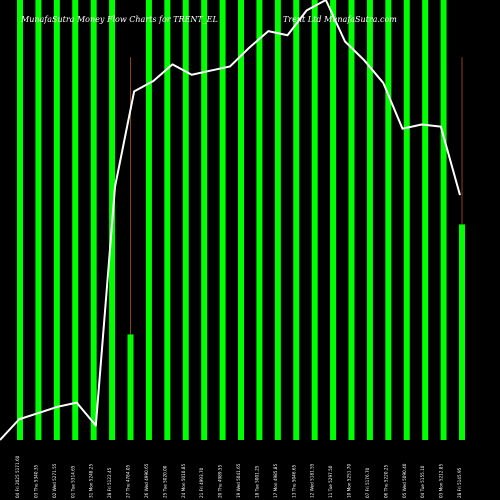  What do you see at coordinates (293, 481) in the screenshot?
I see `x-tick-label: 13 Thu 5046.65` at bounding box center [293, 481].